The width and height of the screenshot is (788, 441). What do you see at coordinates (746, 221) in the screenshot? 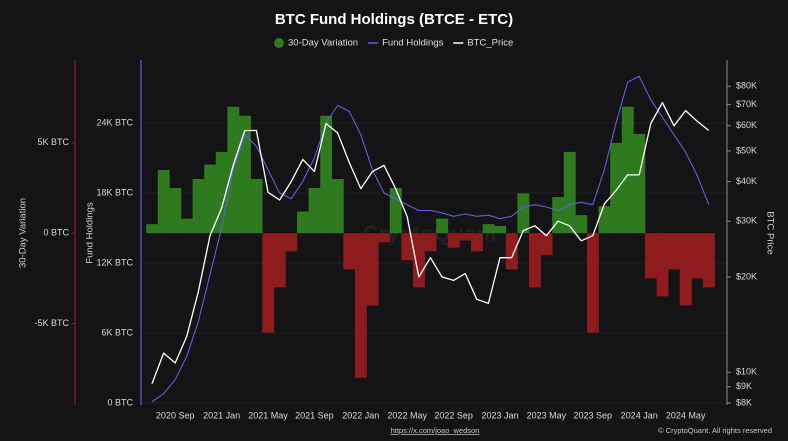
I see `y2-tick-label: $30K` at bounding box center [746, 221].